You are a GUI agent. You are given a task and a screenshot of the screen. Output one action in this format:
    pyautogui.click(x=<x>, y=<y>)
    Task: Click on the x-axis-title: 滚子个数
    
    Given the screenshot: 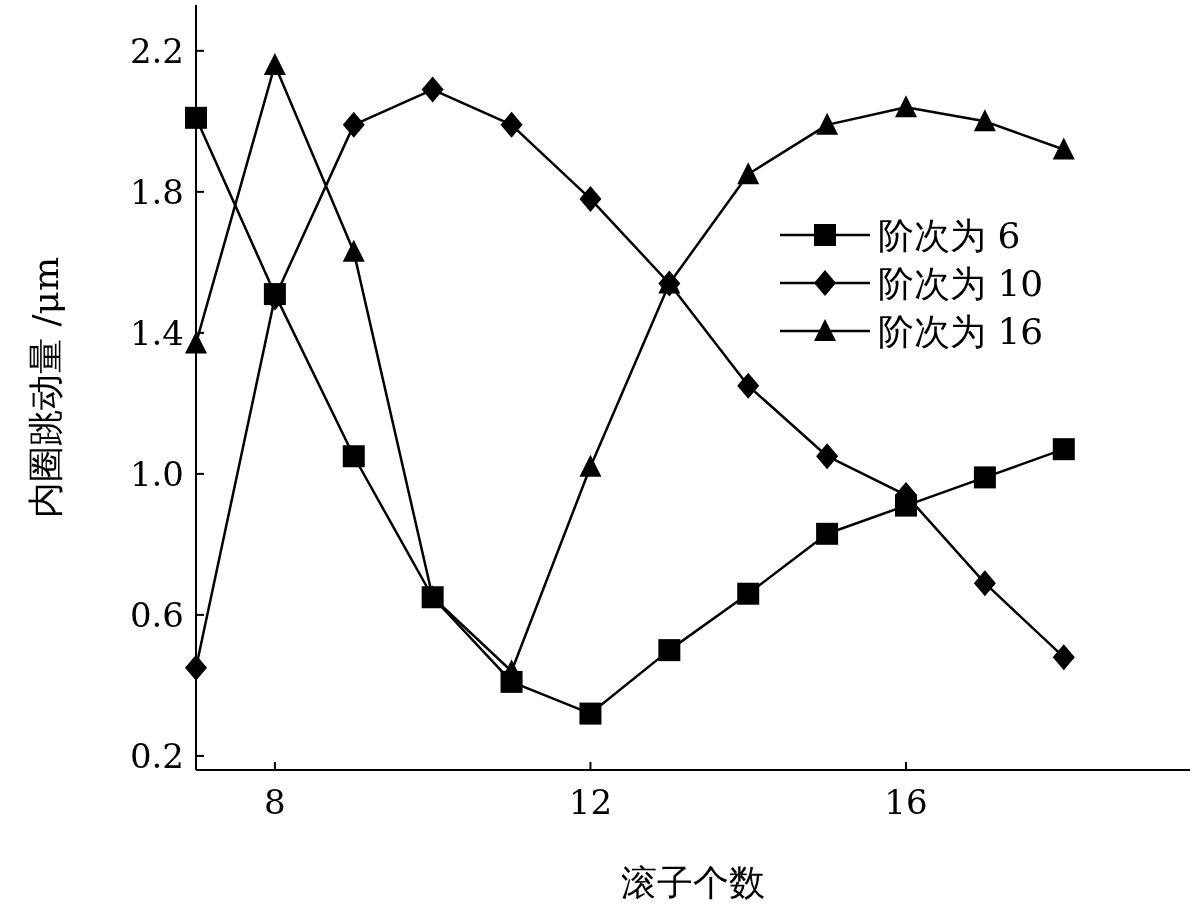 What is the action you would take?
    pyautogui.click(x=693, y=882)
    